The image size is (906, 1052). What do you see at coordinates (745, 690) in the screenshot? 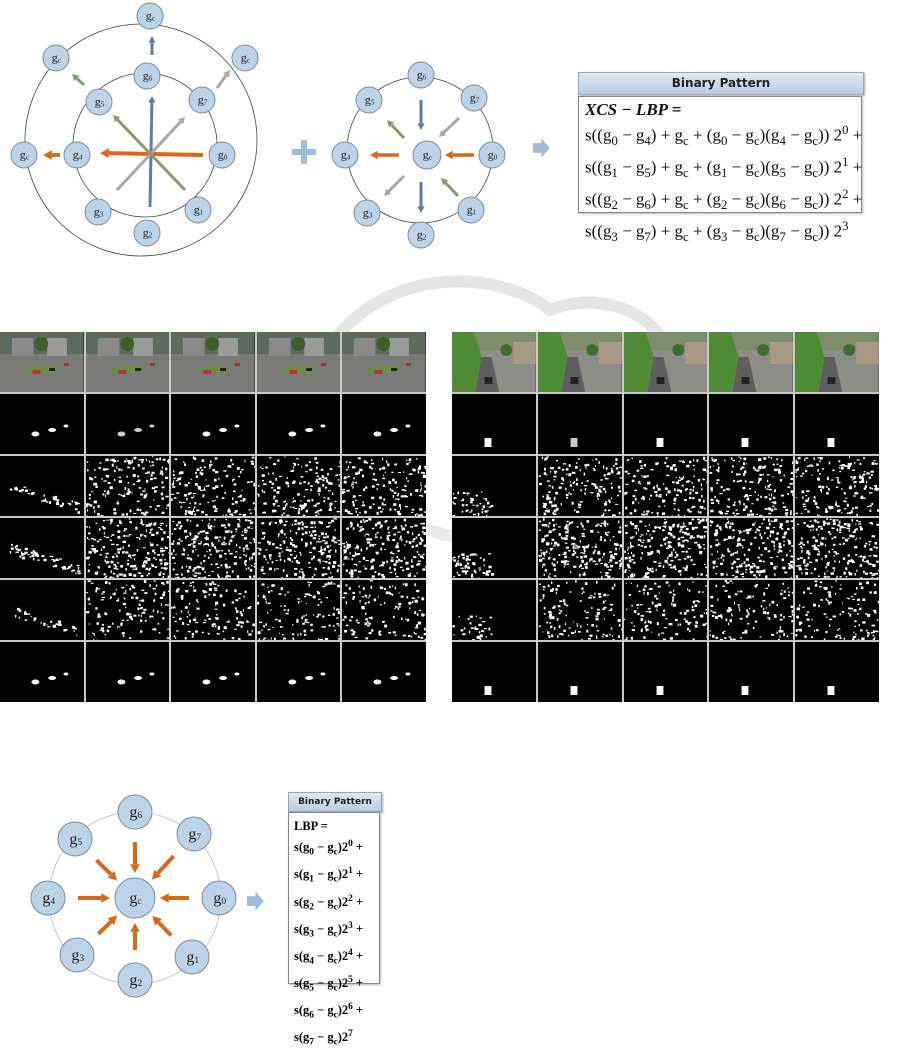
I see `blob` at bounding box center [745, 690].